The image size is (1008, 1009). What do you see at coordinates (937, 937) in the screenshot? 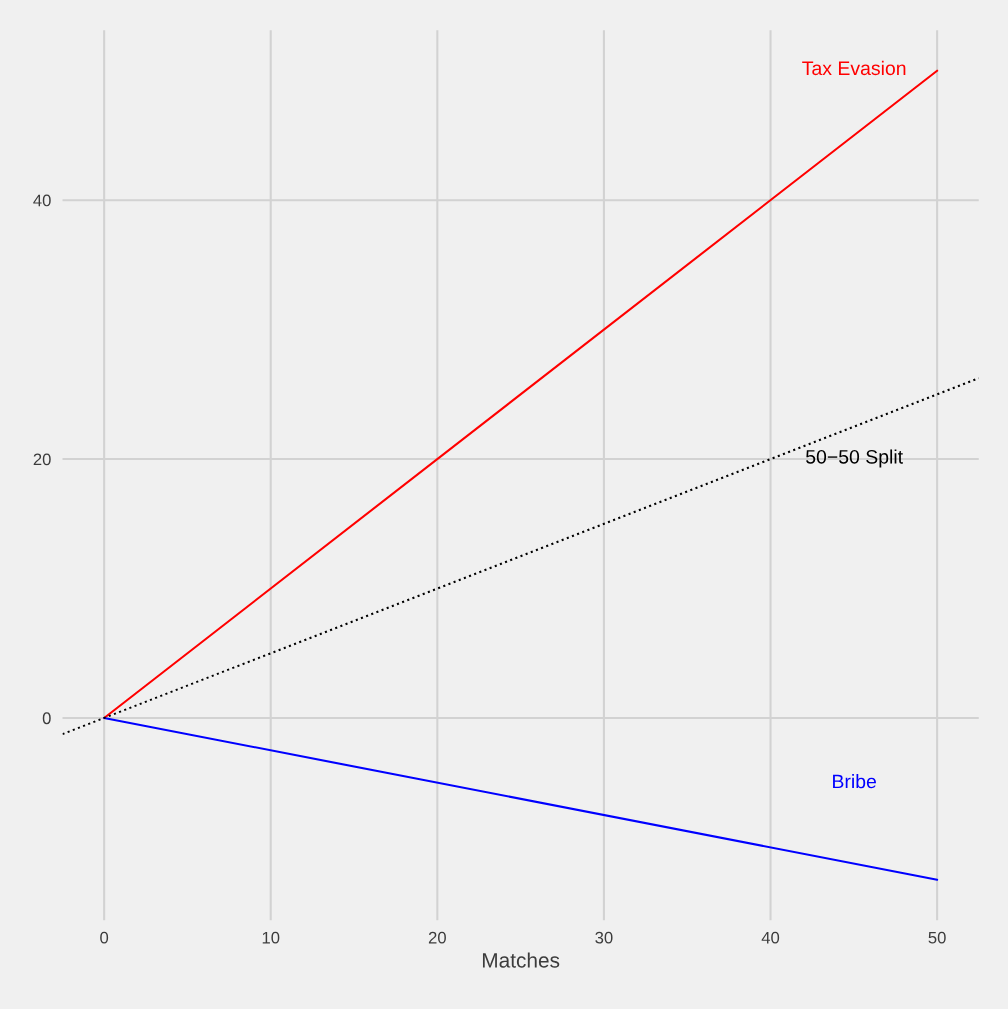
I see `x-tick-label: 50` at bounding box center [937, 937].